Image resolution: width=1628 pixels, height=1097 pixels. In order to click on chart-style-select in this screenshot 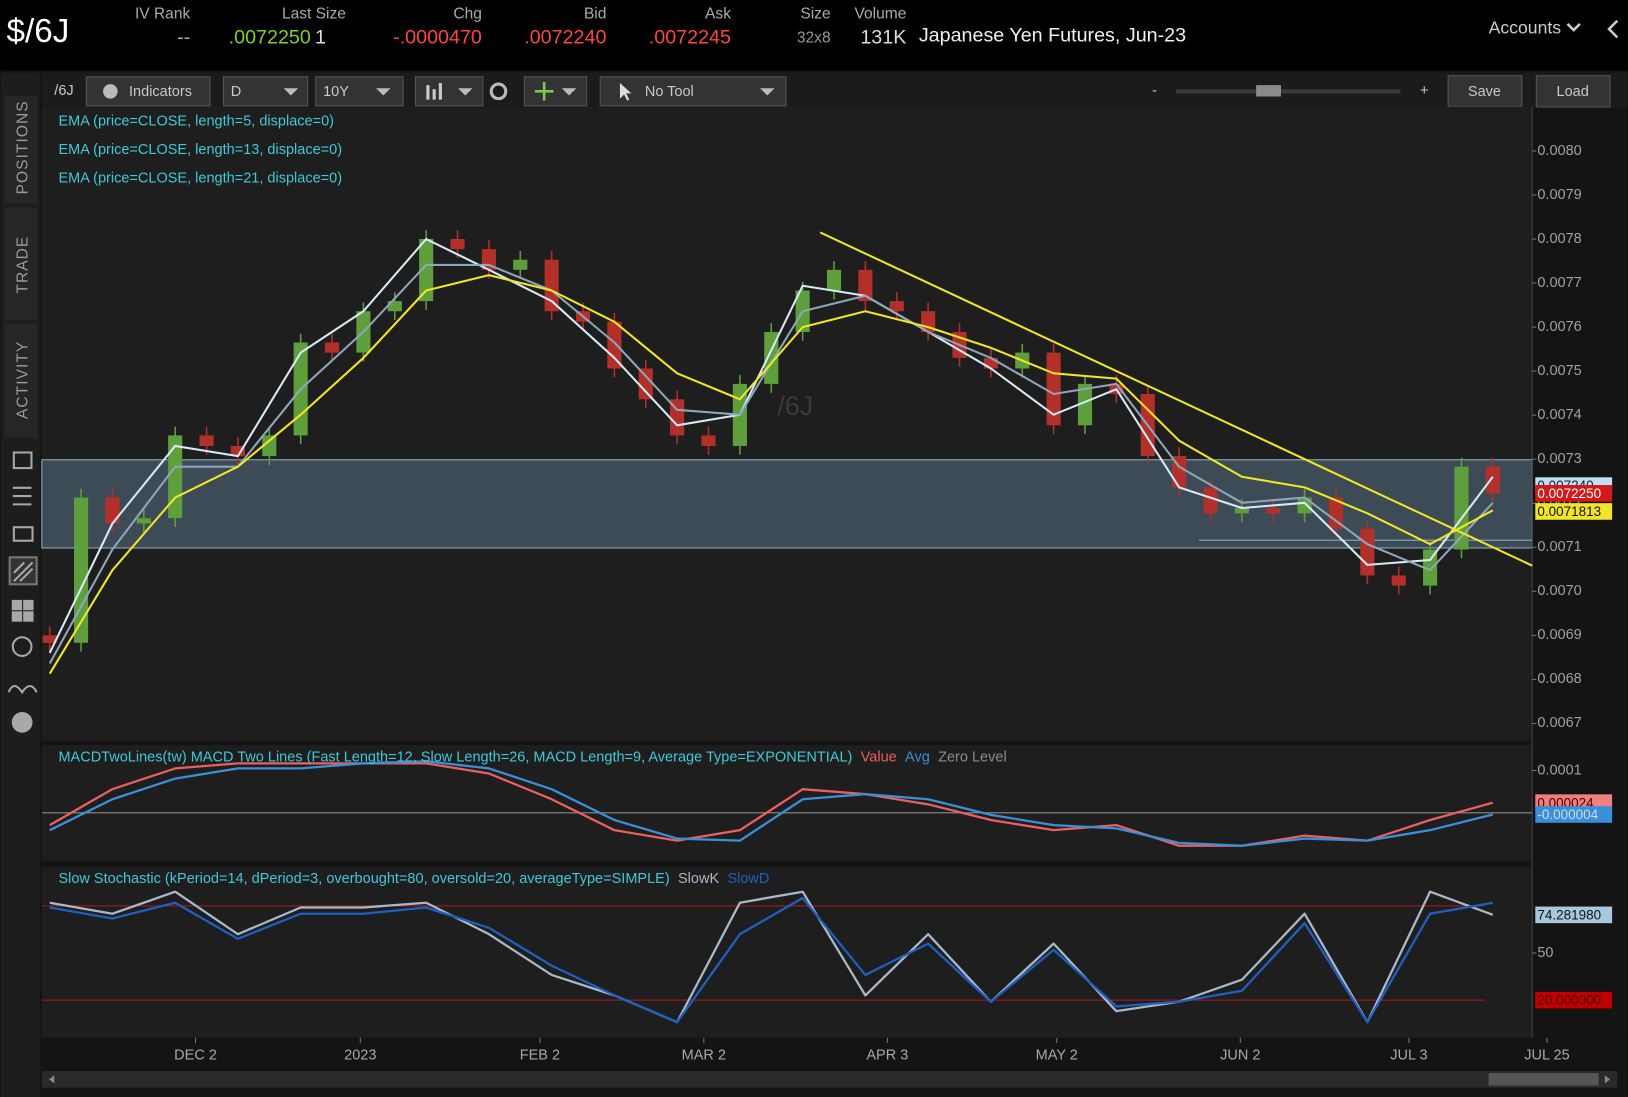, I will do `click(449, 91)`.